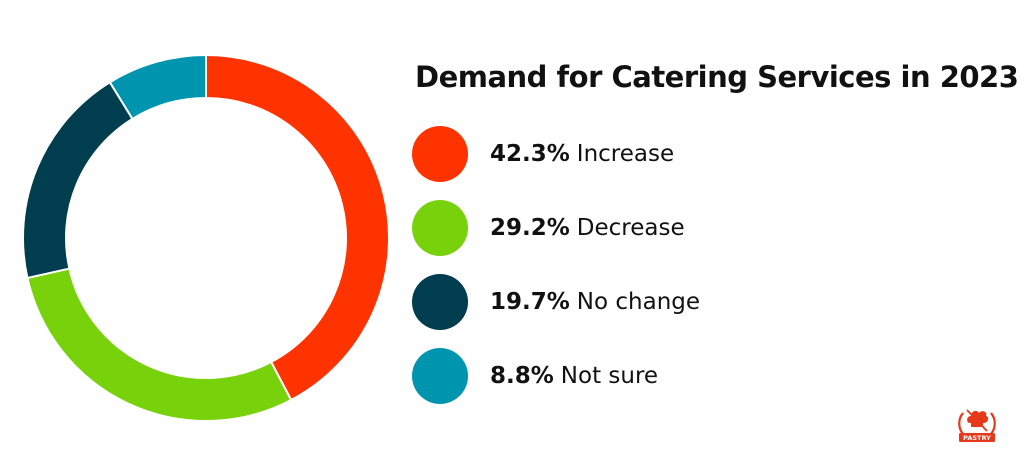 The height and width of the screenshot is (465, 1024). I want to click on legend-label: Decrease, so click(630, 228).